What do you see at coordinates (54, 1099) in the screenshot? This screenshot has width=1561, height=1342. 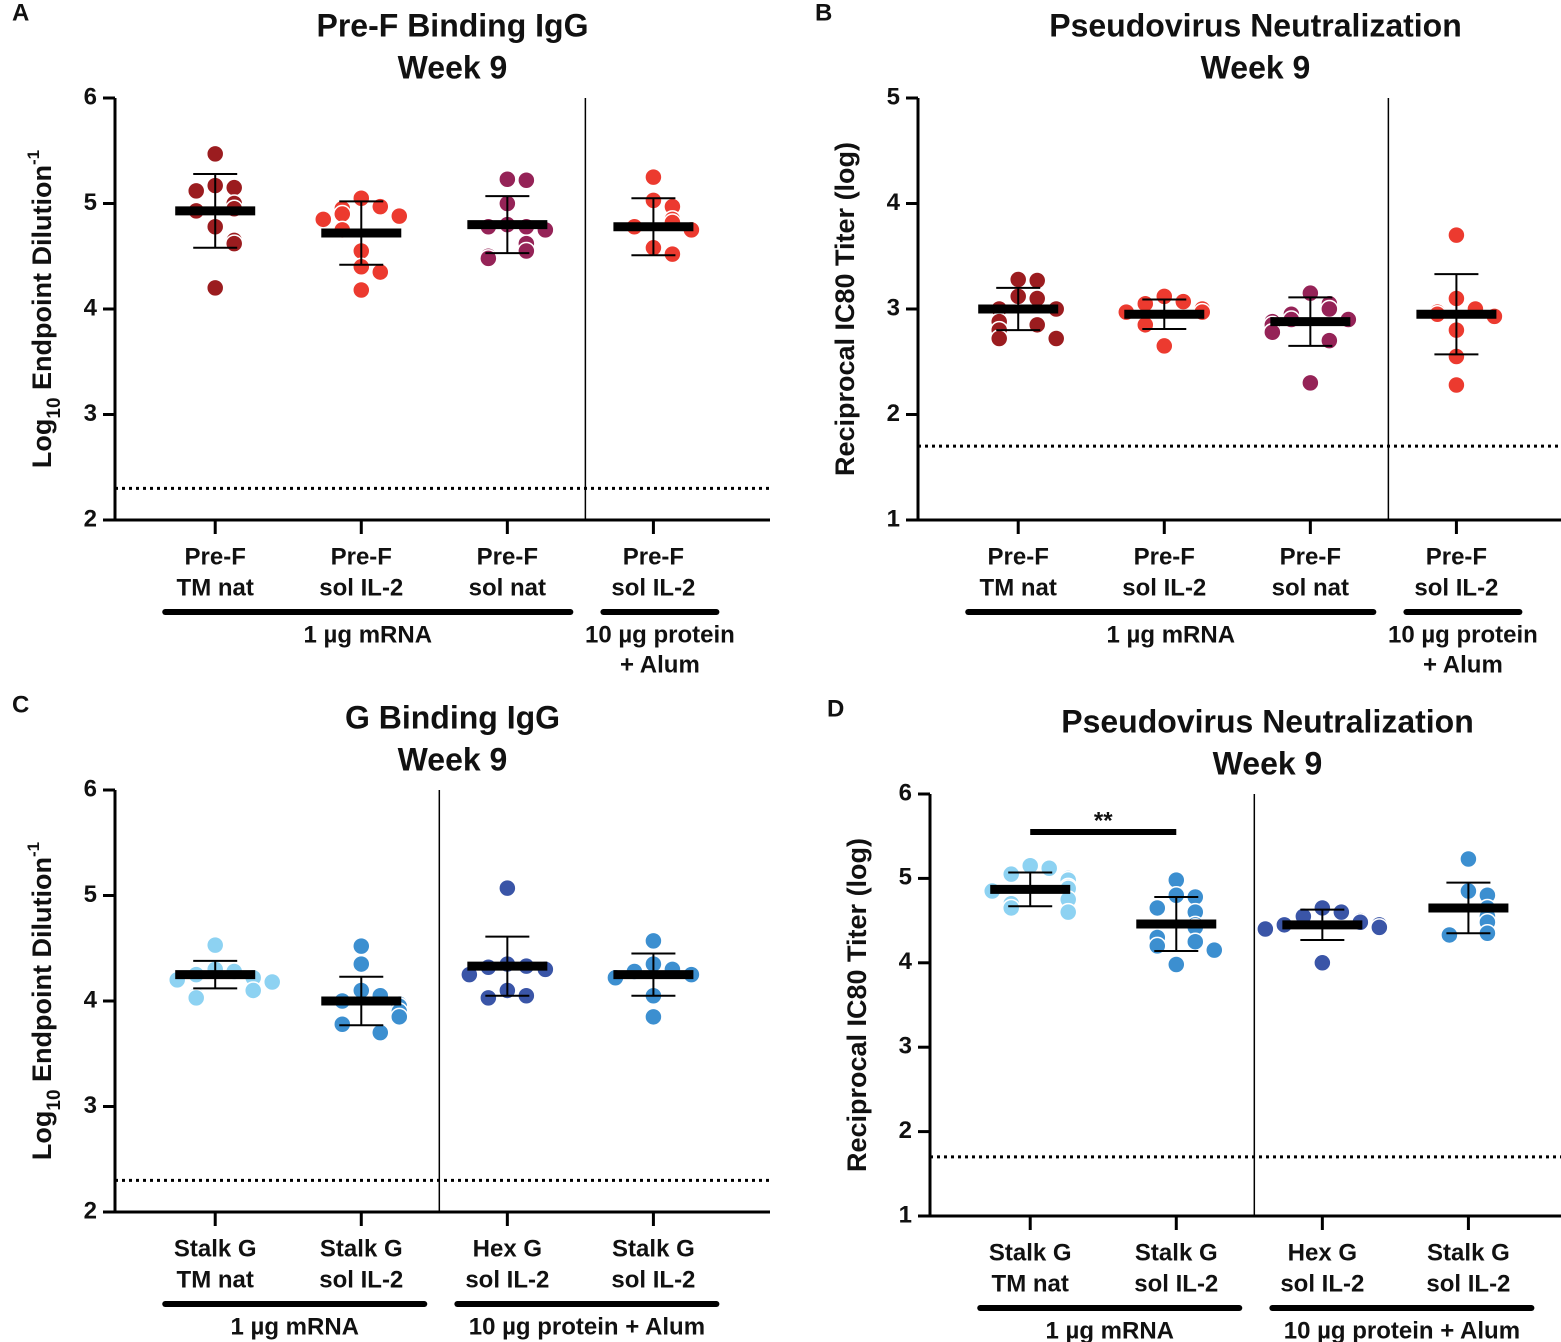 I see `y-axis-label-part: 10` at bounding box center [54, 1099].